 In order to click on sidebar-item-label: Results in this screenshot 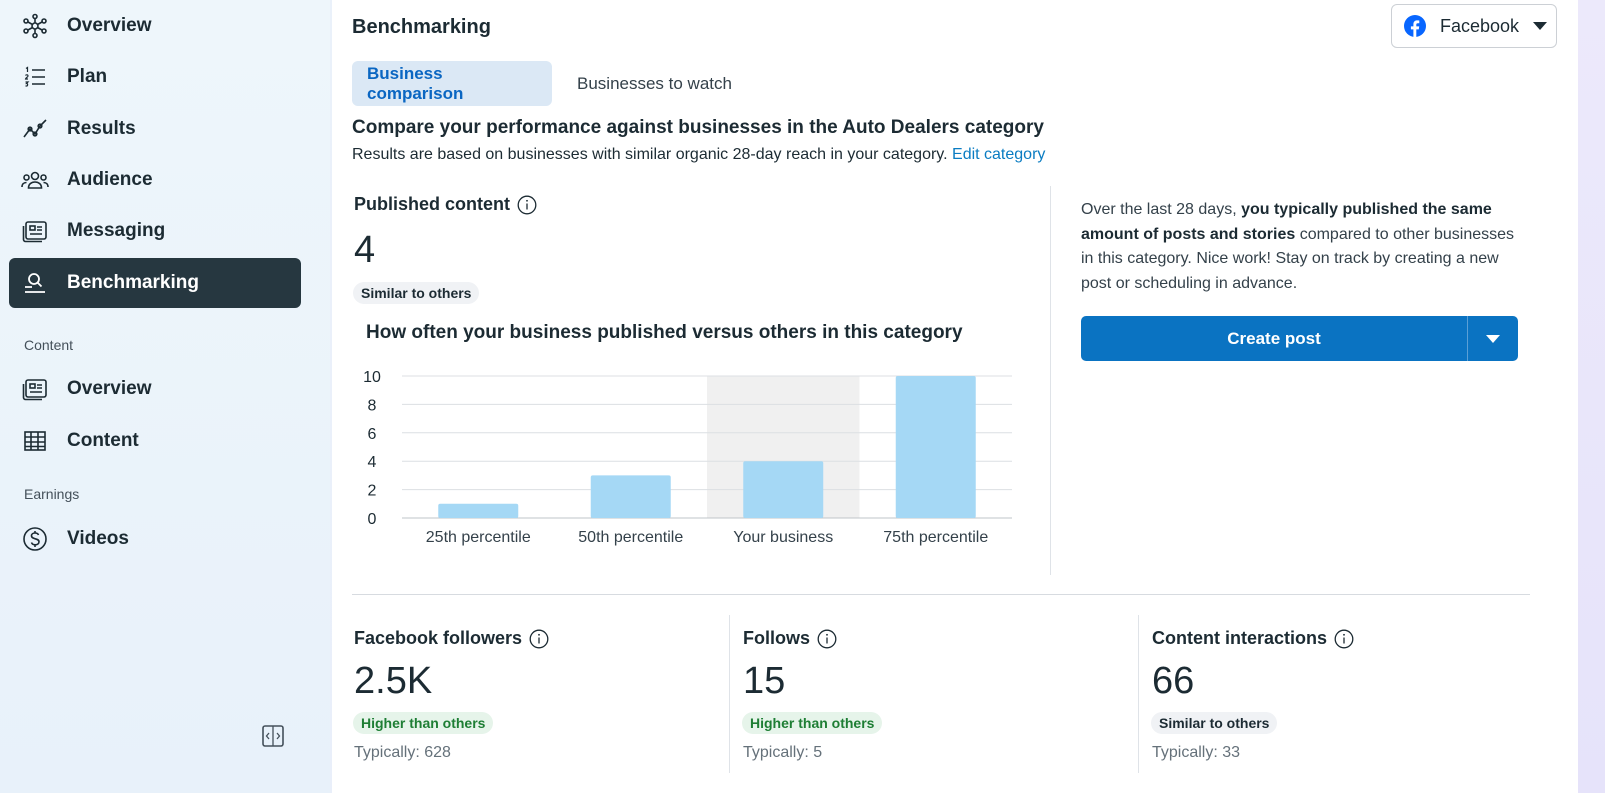, I will do `click(101, 128)`.